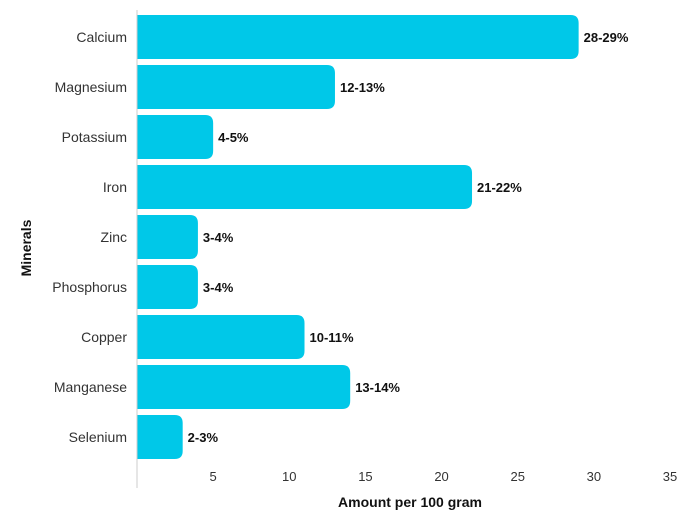 The image size is (696, 522). Describe the element at coordinates (236, 87) in the screenshot. I see `bar-magnesium` at that location.